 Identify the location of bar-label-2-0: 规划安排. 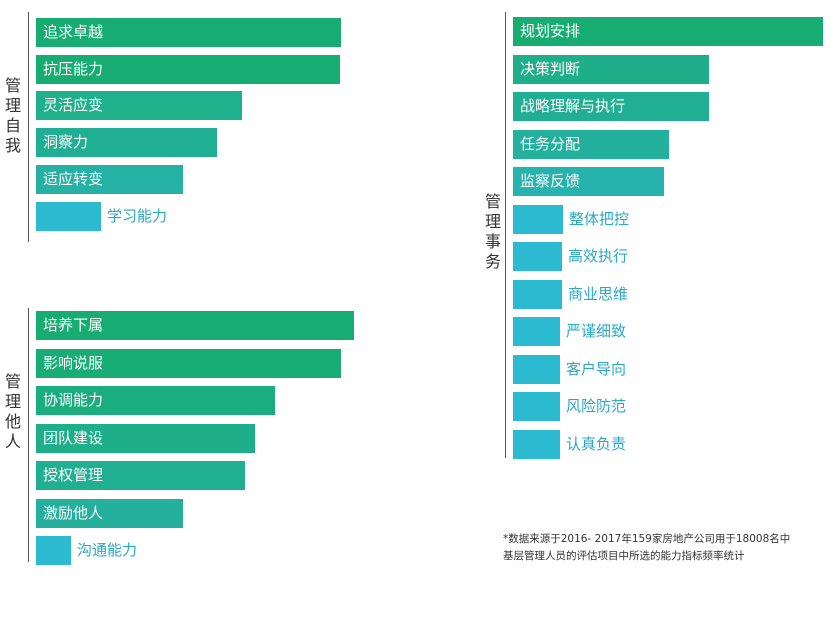
(550, 31).